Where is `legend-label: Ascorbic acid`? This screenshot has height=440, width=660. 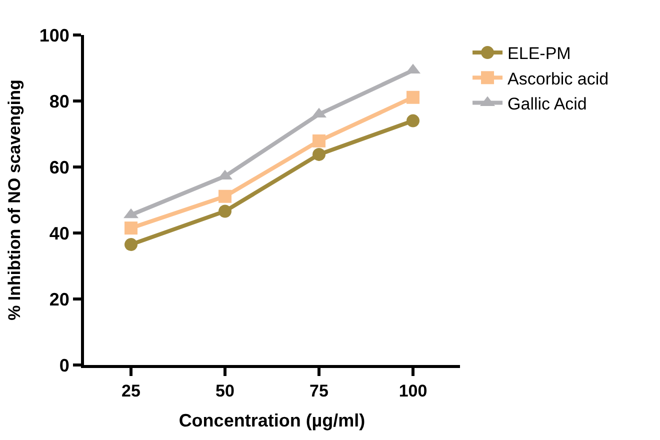 legend-label: Ascorbic acid is located at coordinates (558, 78).